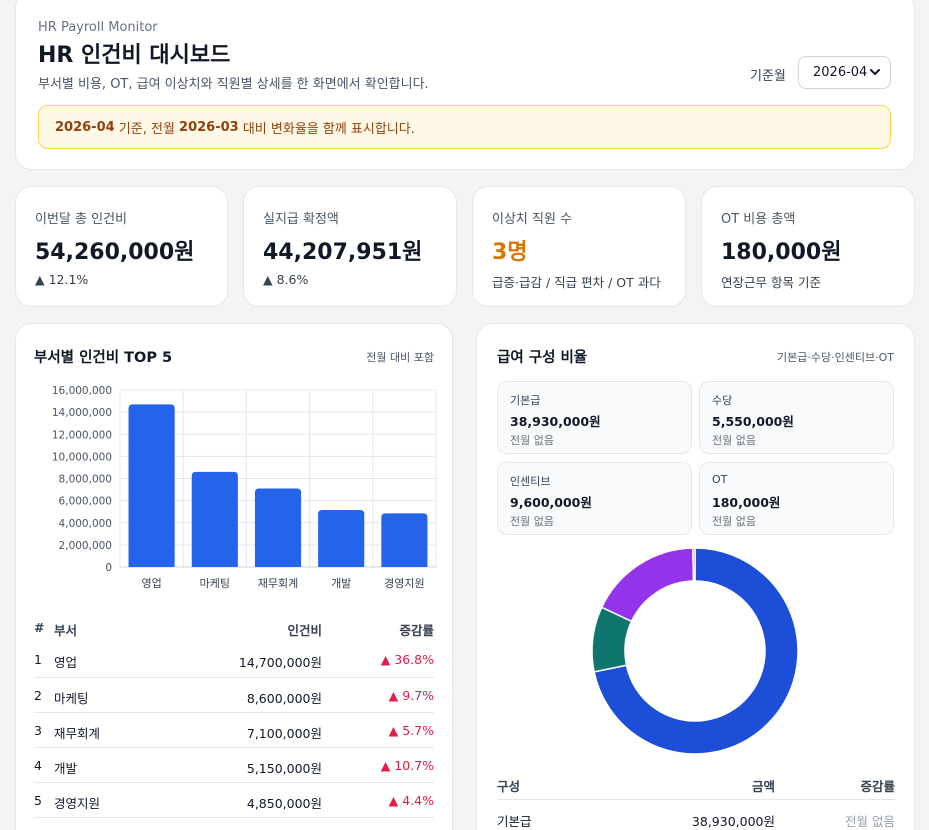  I want to click on row-amount: 5,150,000원, so click(284, 768).